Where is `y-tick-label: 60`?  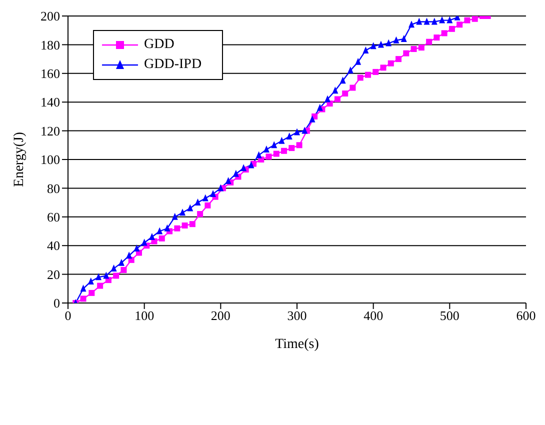 y-tick-label: 60 is located at coordinates (53, 217).